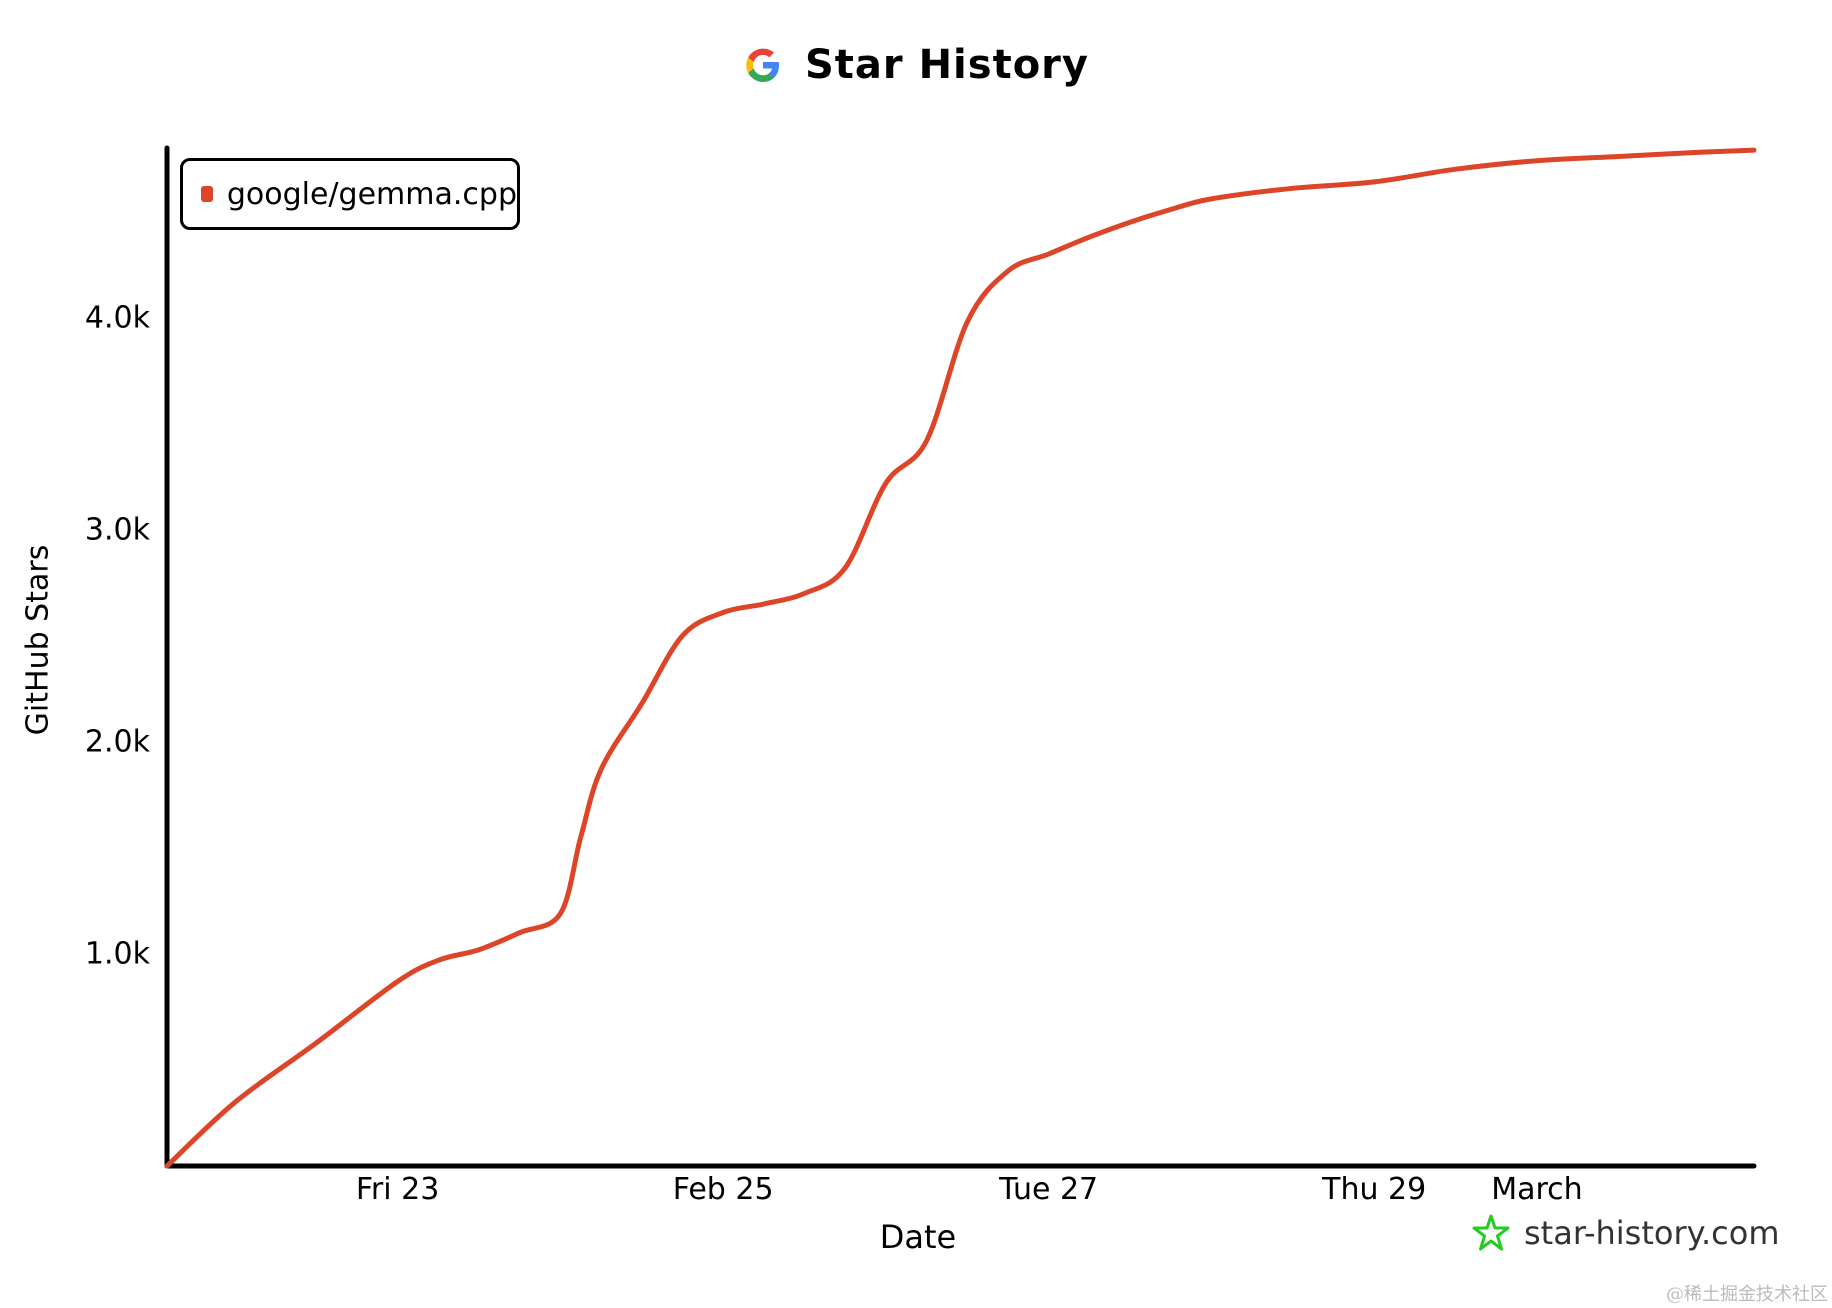 The image size is (1832, 1308). What do you see at coordinates (1049, 1189) in the screenshot?
I see `x-tick-label: Tue 27` at bounding box center [1049, 1189].